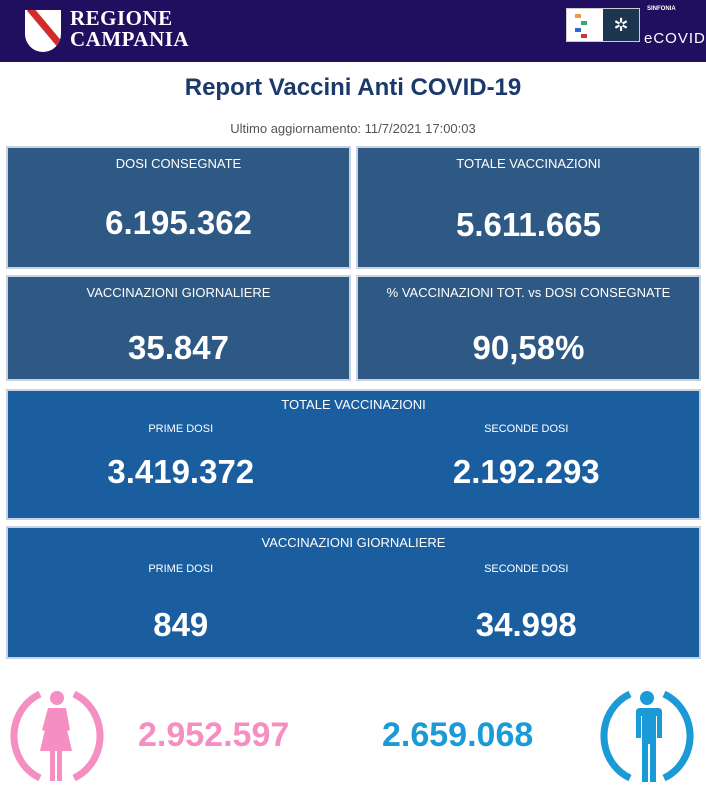  Describe the element at coordinates (178, 163) in the screenshot. I see `kpi-label: DOSI CONSEGNATE` at that location.